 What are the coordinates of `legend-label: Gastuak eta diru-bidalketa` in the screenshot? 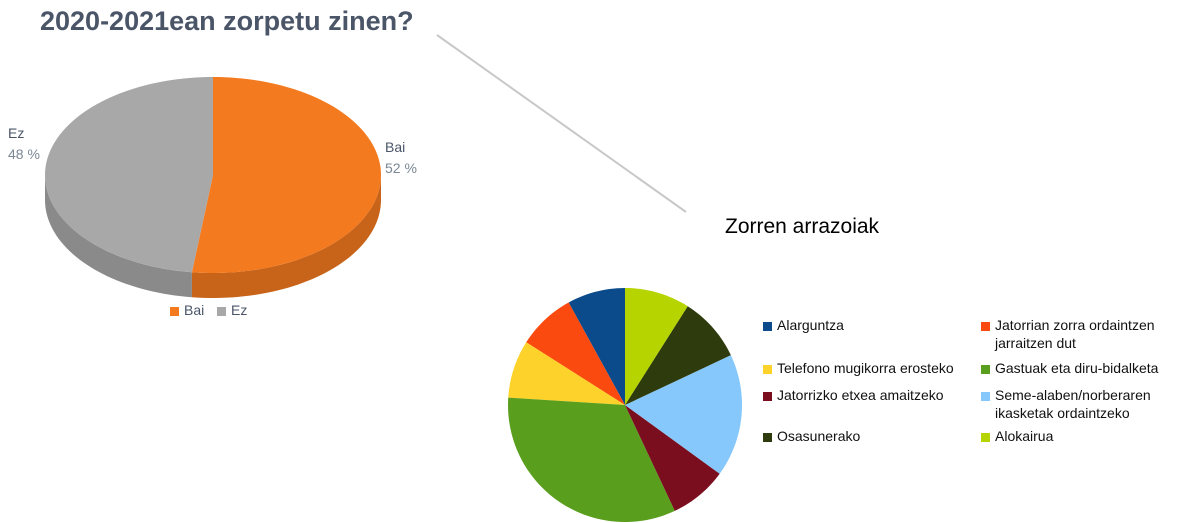 It's located at (1077, 368).